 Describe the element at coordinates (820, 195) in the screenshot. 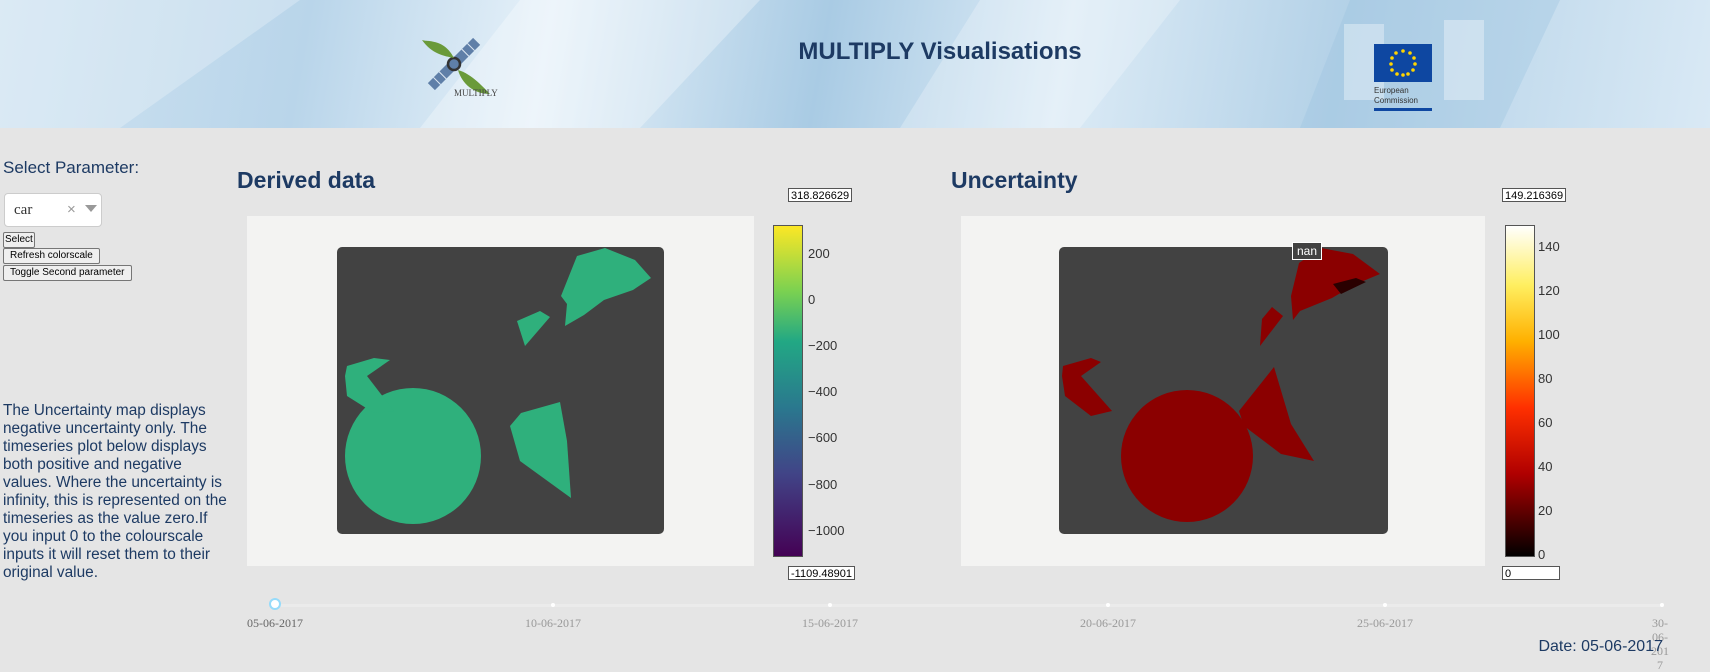

I see `derived-colorscale-max-input: 318.826629` at that location.